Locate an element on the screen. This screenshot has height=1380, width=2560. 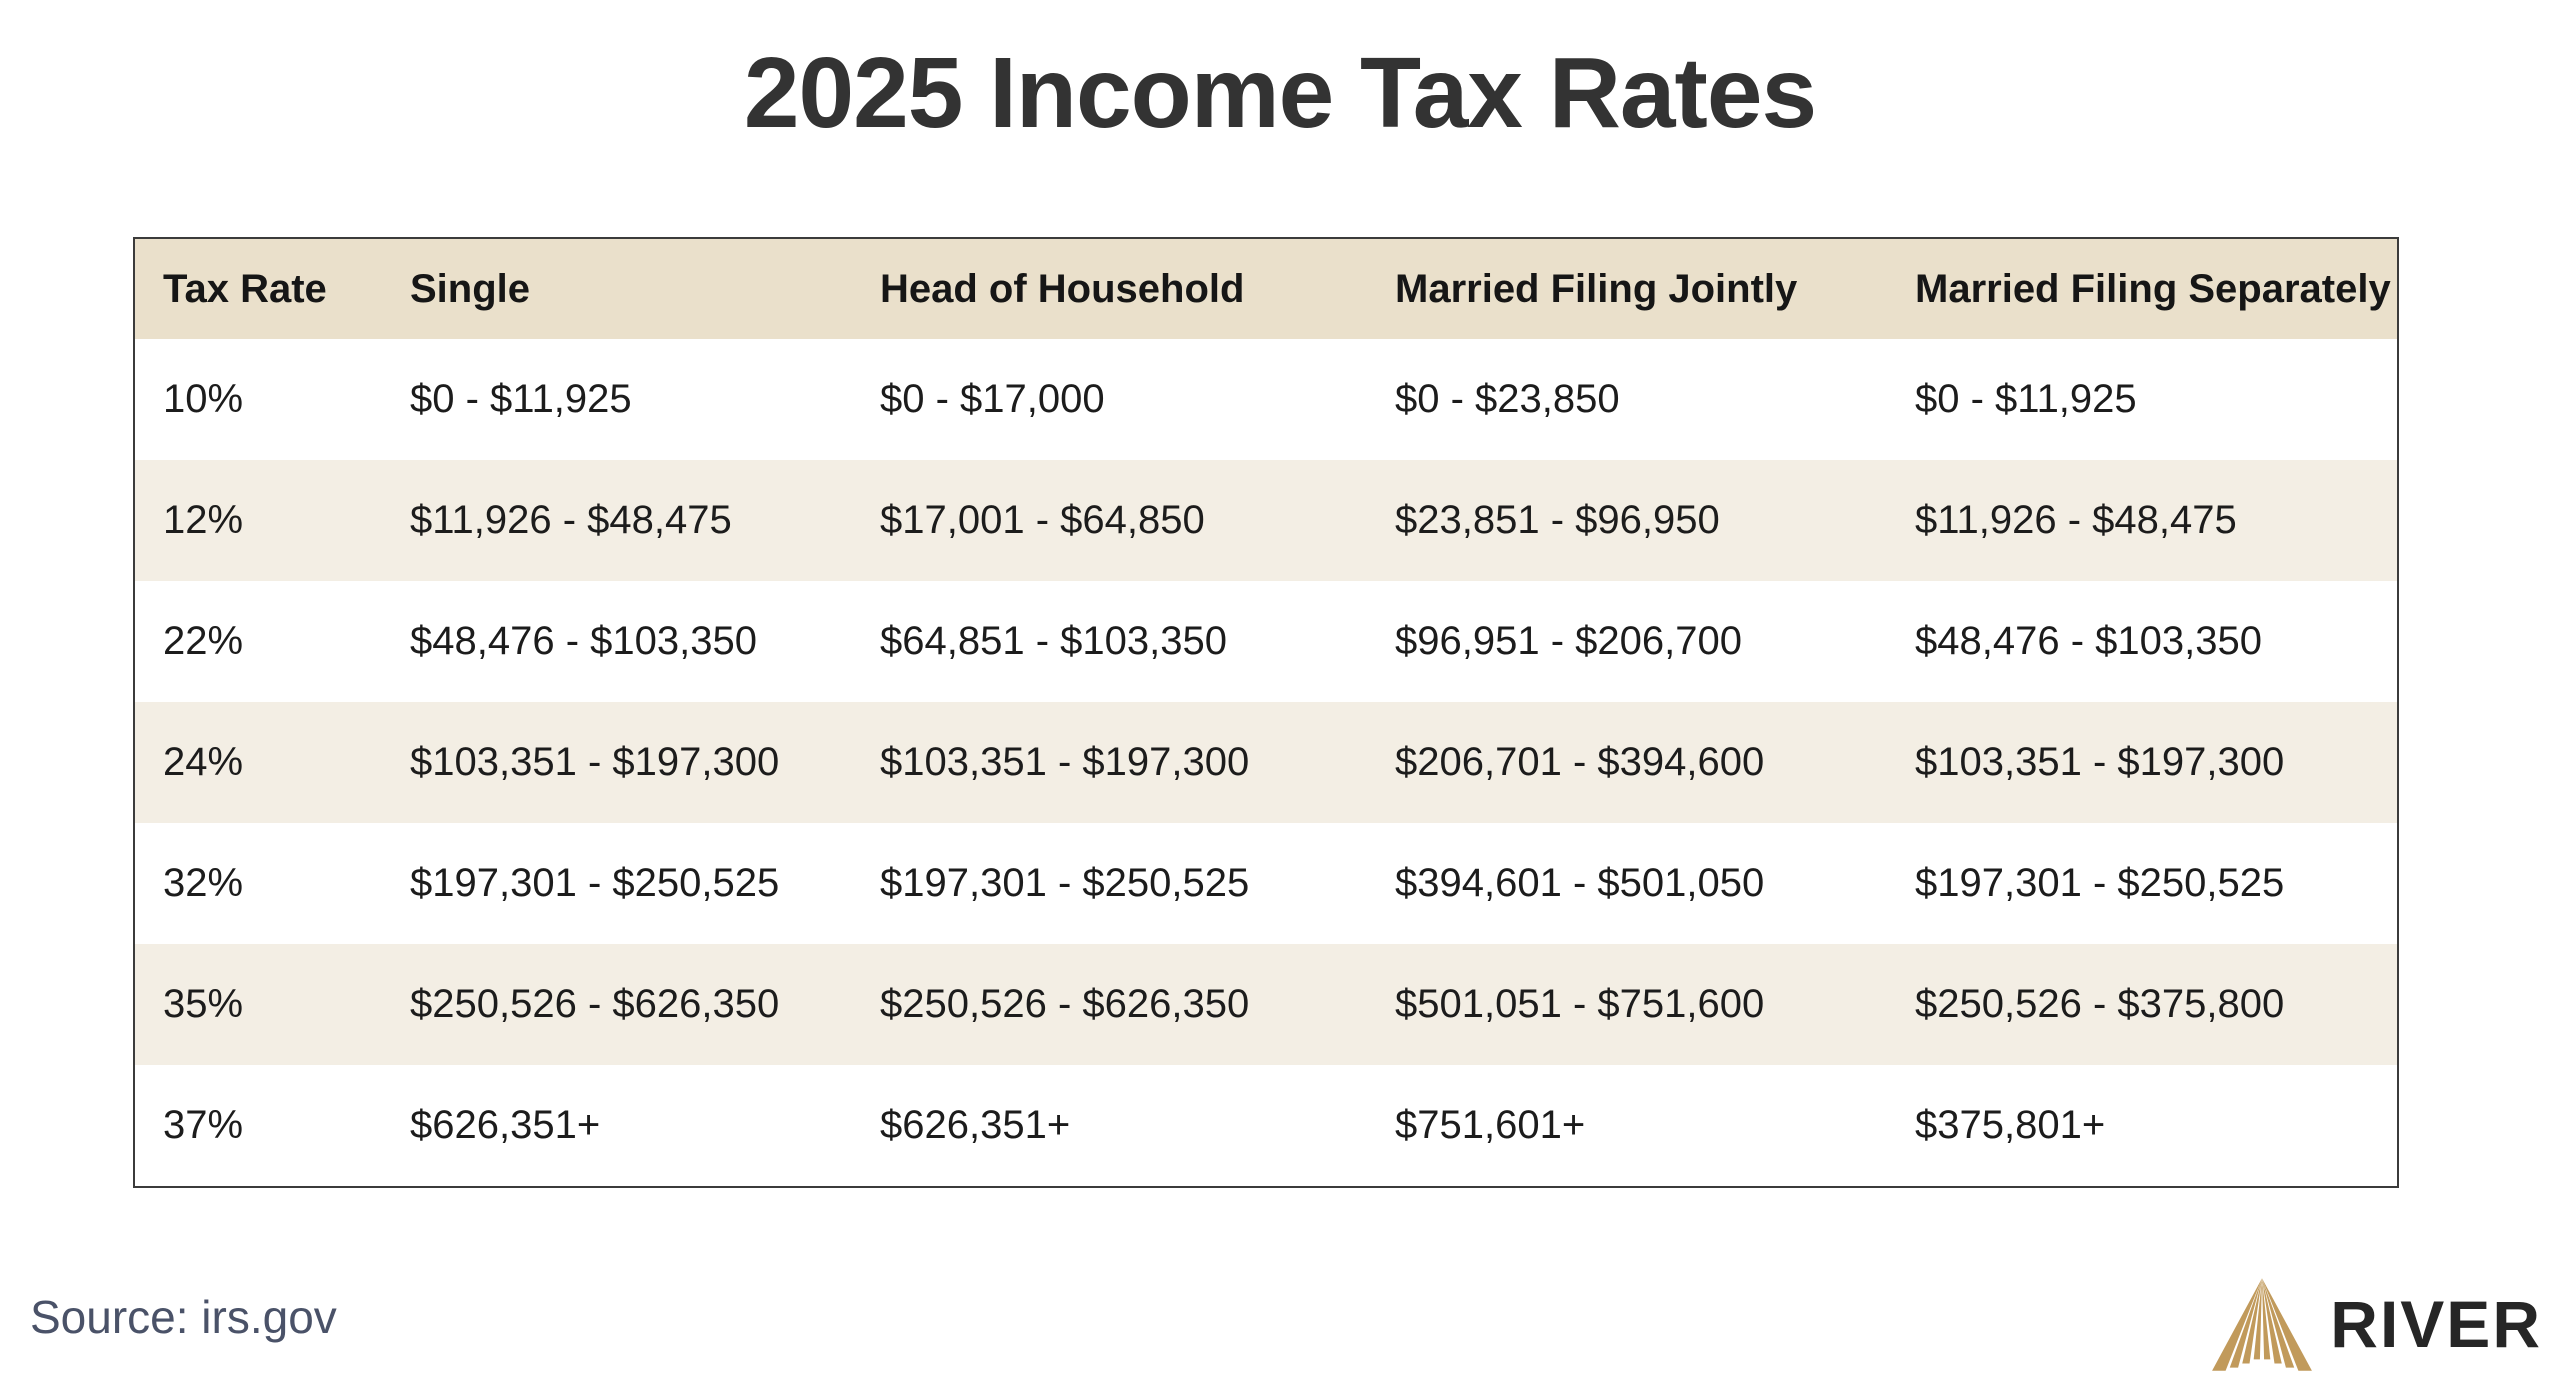
cell-married-filing-jointly: $0 - $23,850 is located at coordinates (1507, 399).